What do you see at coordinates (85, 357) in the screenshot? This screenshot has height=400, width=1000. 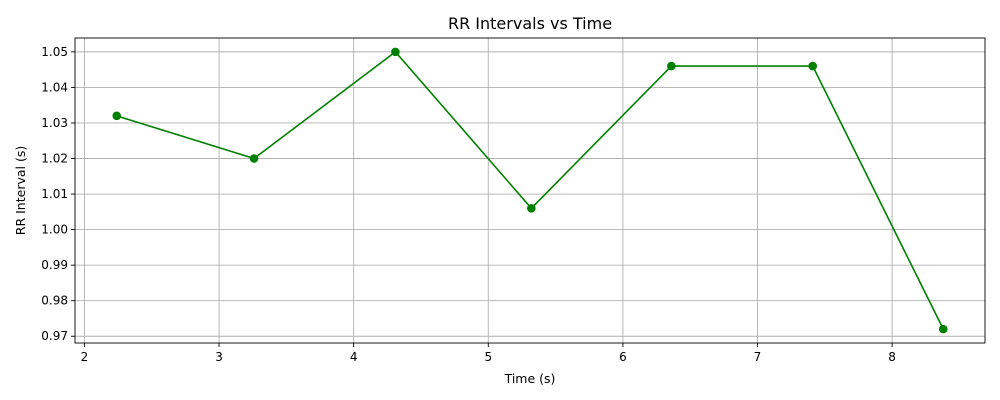 I see `x-tick-label: 2` at bounding box center [85, 357].